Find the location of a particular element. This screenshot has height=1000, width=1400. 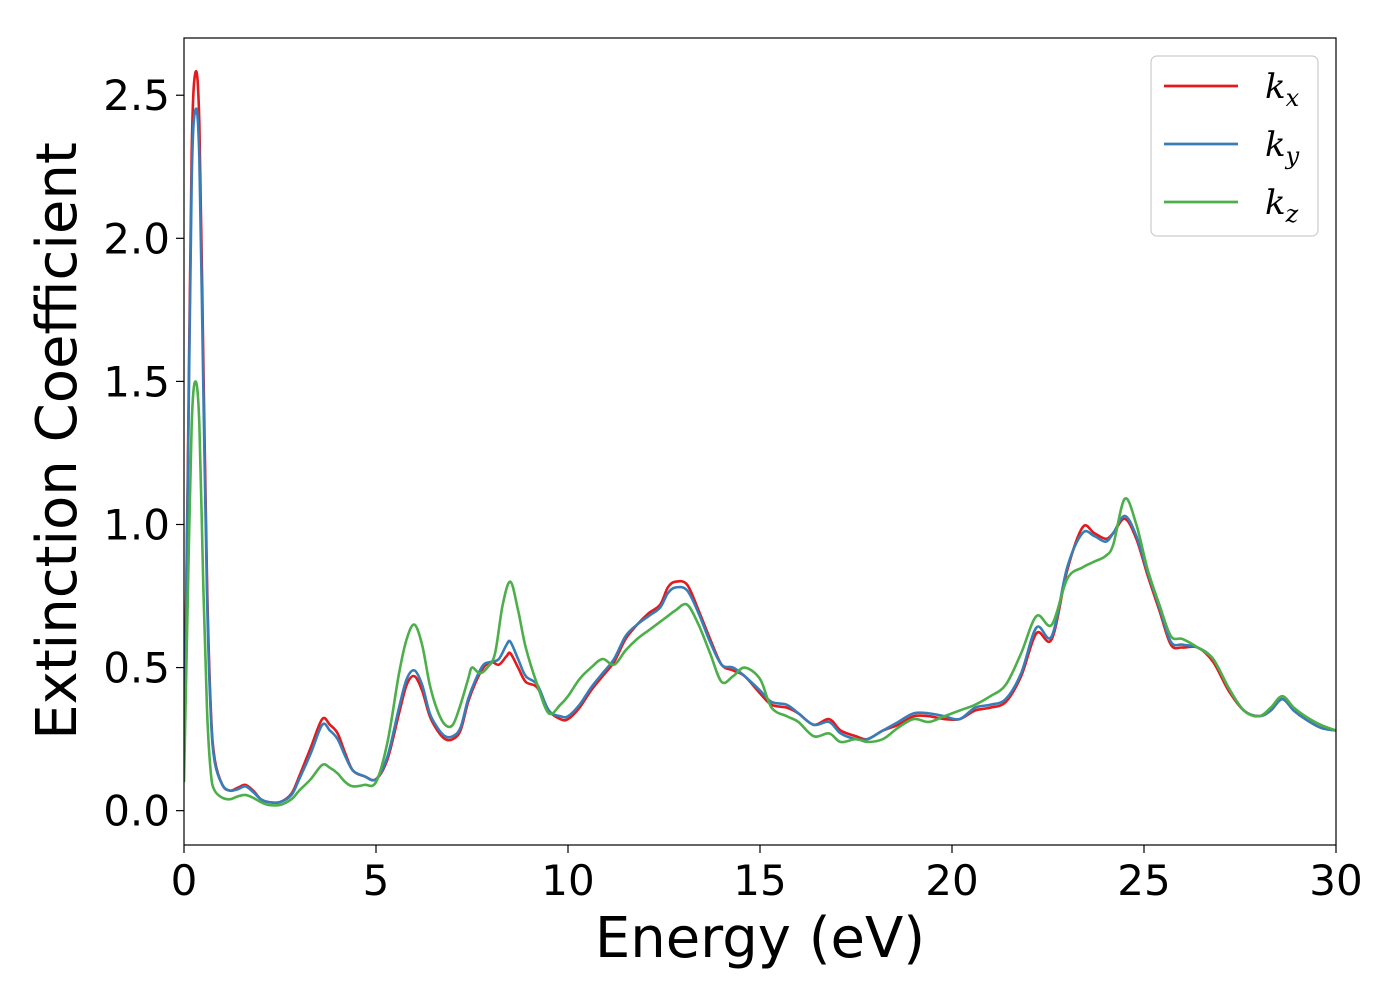

x-tick-label: 10 is located at coordinates (567, 880).